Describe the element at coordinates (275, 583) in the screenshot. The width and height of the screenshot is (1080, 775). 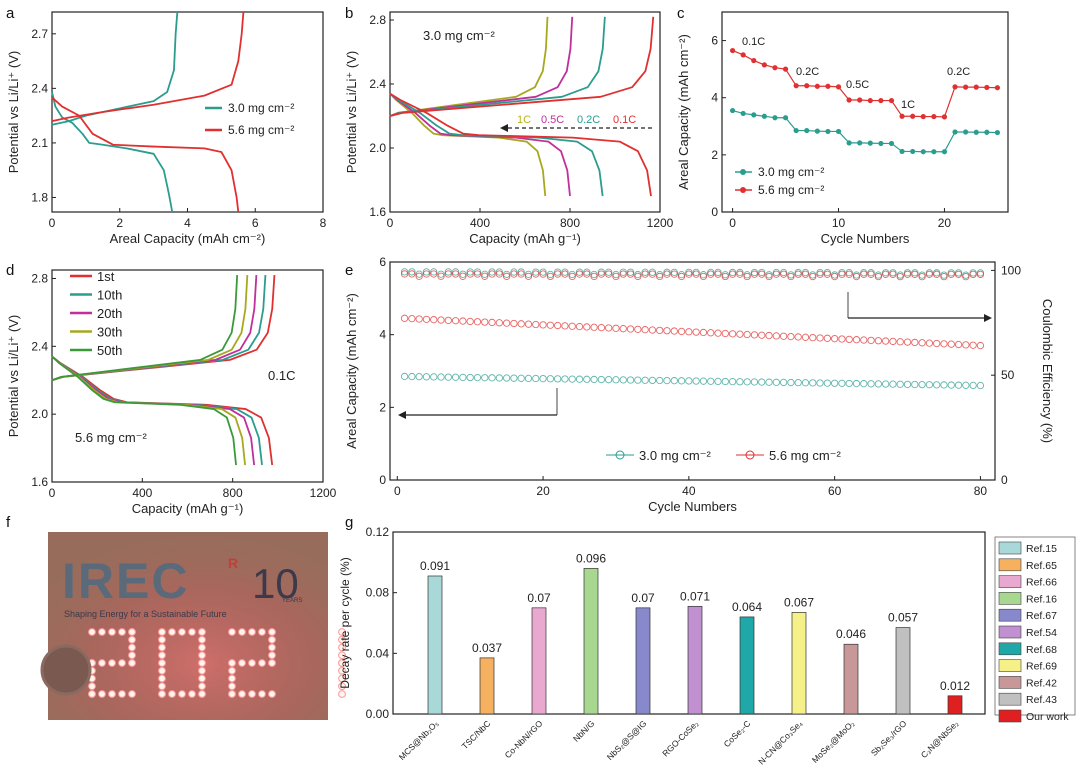
I see `photo-anniversary: 10` at that location.